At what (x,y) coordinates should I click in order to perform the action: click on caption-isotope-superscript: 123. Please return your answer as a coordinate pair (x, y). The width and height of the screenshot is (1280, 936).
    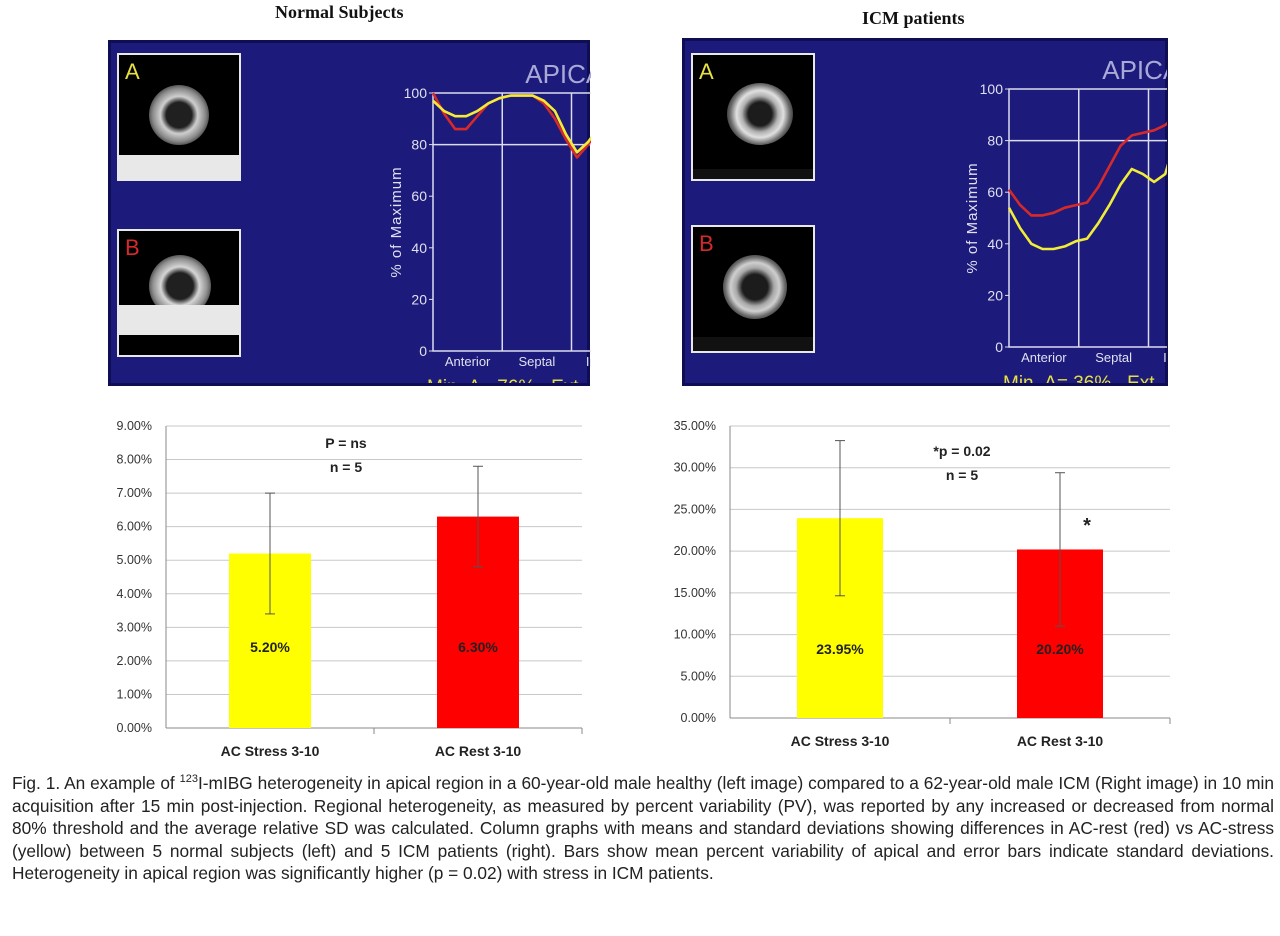
    Looking at the image, I should click on (188, 779).